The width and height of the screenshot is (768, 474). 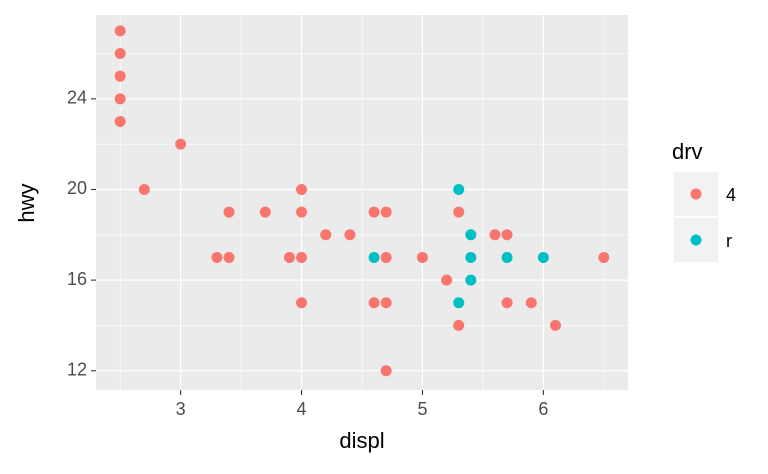 What do you see at coordinates (77, 98) in the screenshot?
I see `y-tick-label: 24` at bounding box center [77, 98].